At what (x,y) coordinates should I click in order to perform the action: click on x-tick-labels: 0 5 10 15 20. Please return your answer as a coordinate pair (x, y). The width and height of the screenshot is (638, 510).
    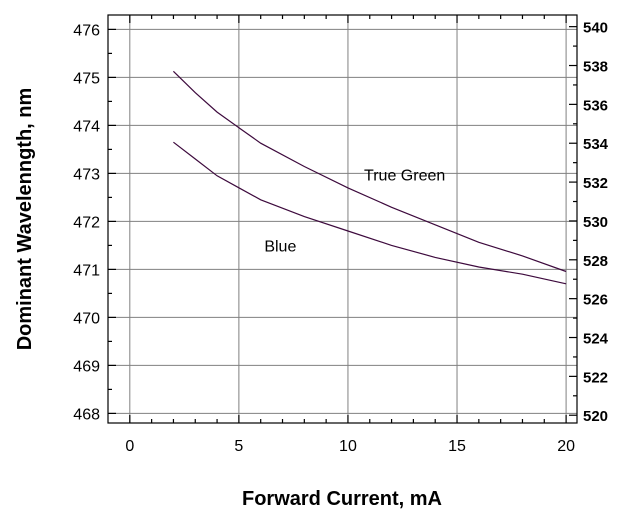
    Looking at the image, I should click on (350, 446).